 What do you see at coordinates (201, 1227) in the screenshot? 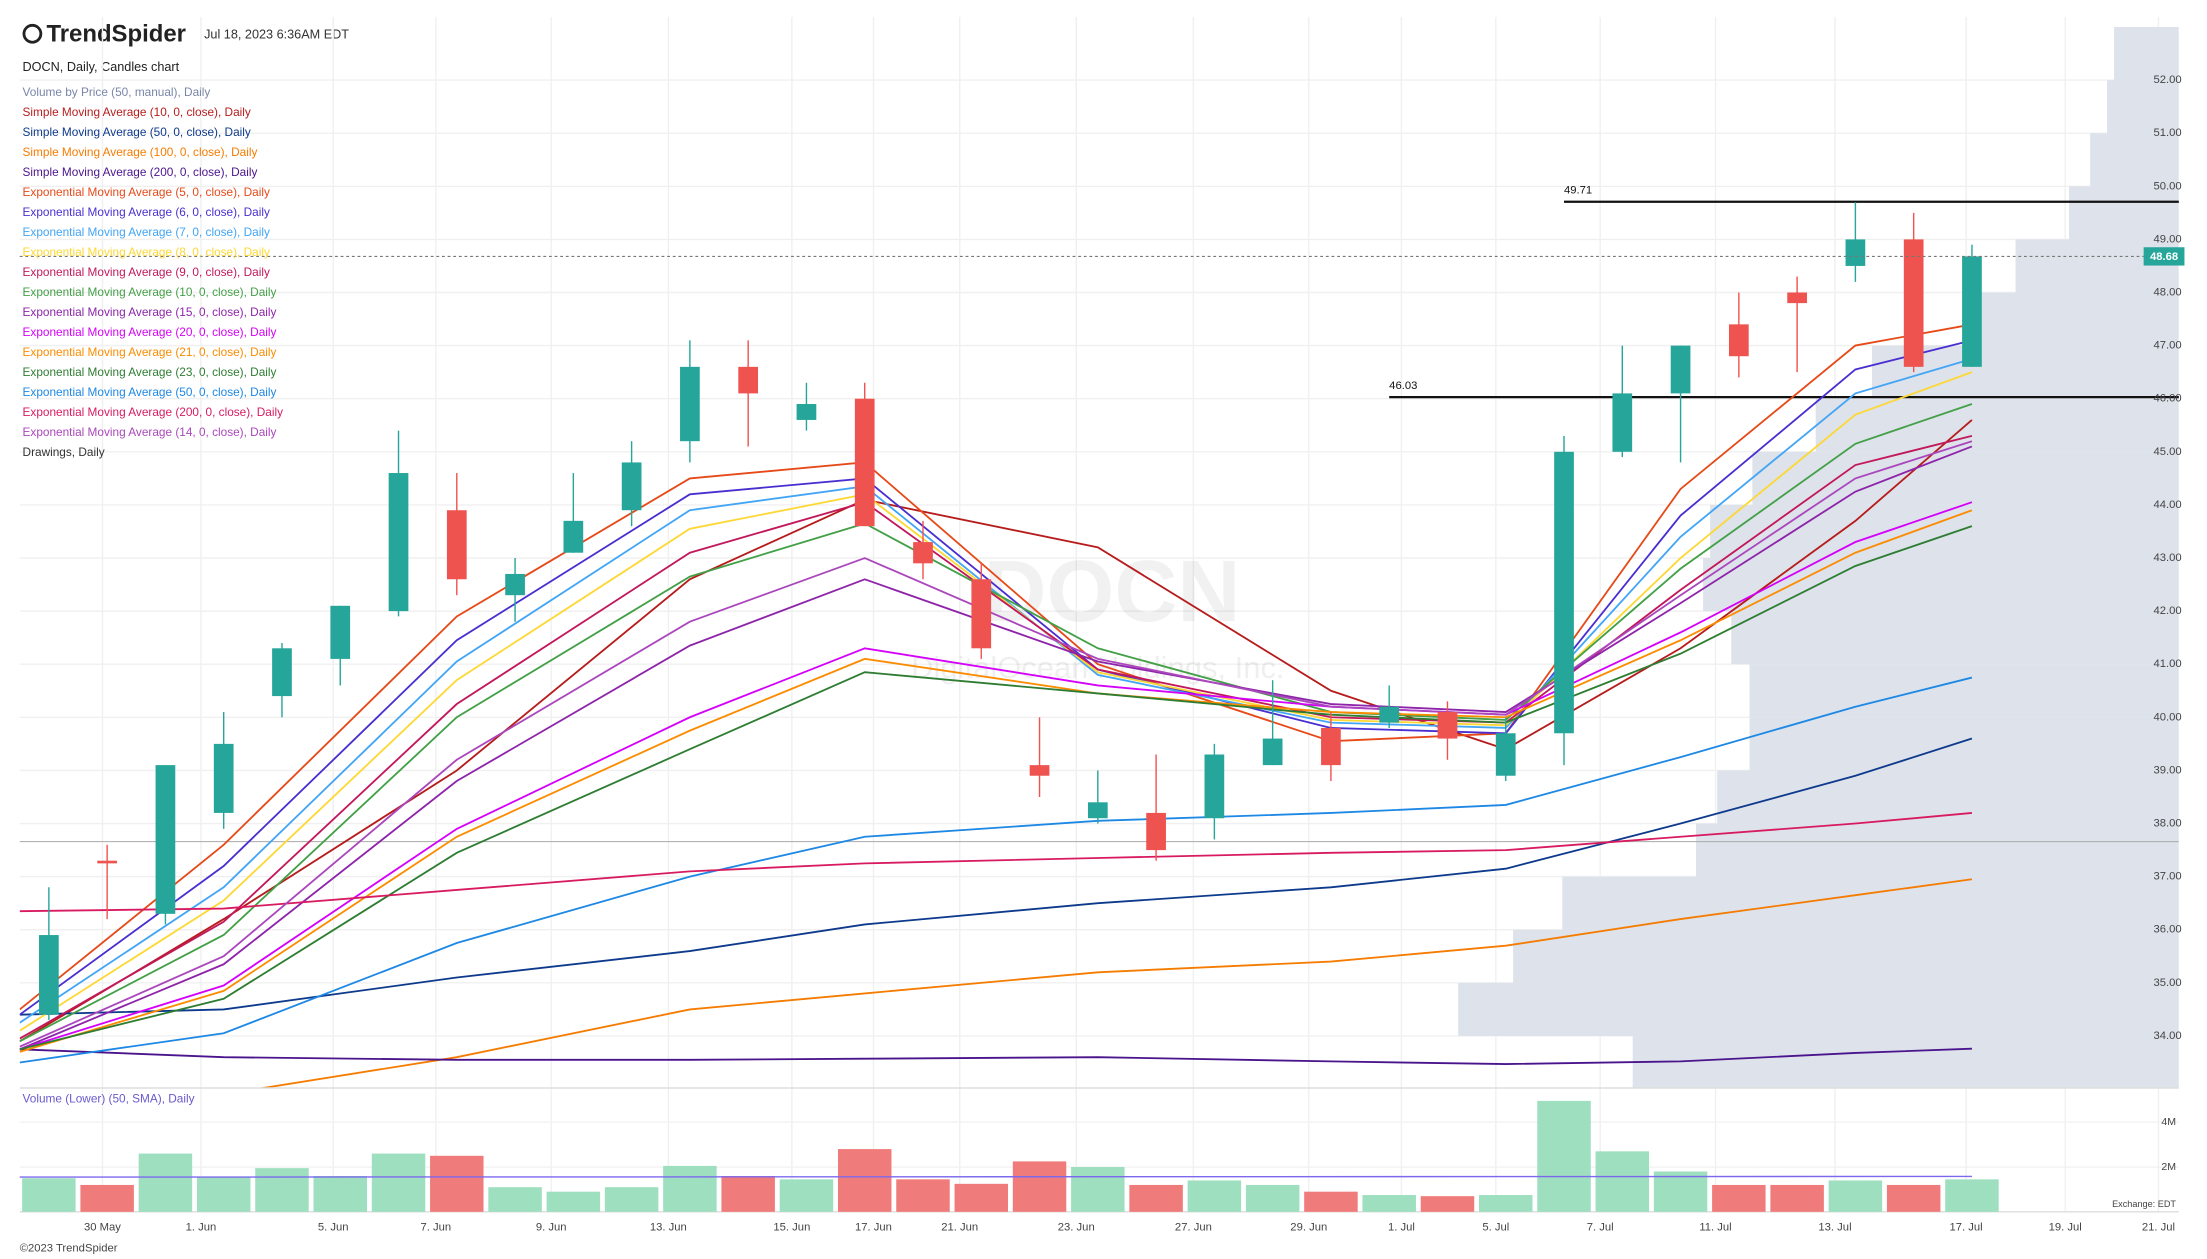
I see `x-tick-label: 1. Jun` at bounding box center [201, 1227].